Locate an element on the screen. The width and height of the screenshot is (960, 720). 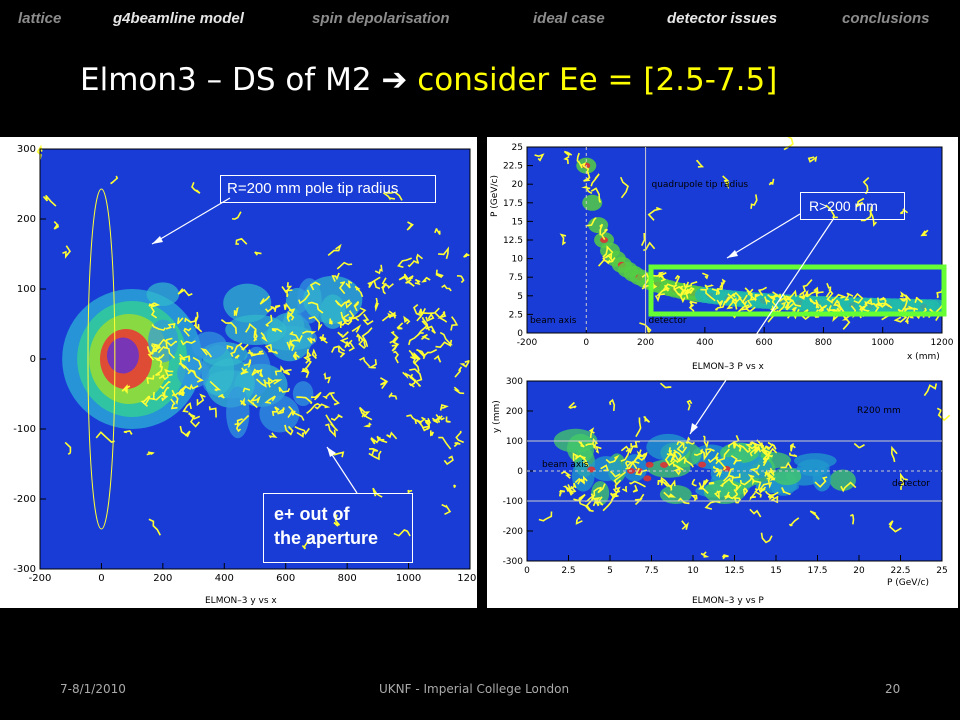
y-axis-label: P (GeV/c) is located at coordinates (495, 196).